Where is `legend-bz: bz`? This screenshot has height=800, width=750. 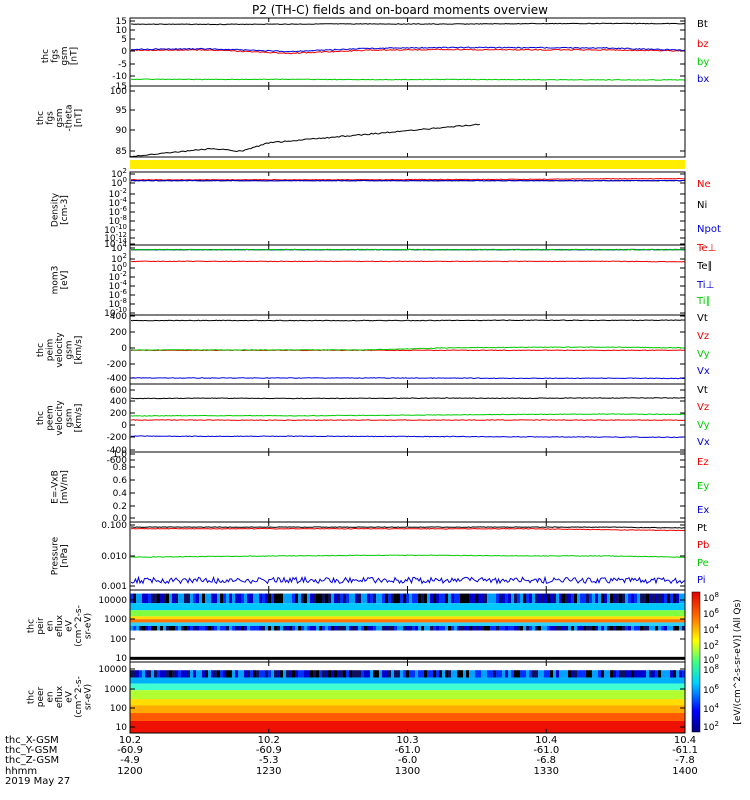 legend-bz: bz is located at coordinates (703, 44).